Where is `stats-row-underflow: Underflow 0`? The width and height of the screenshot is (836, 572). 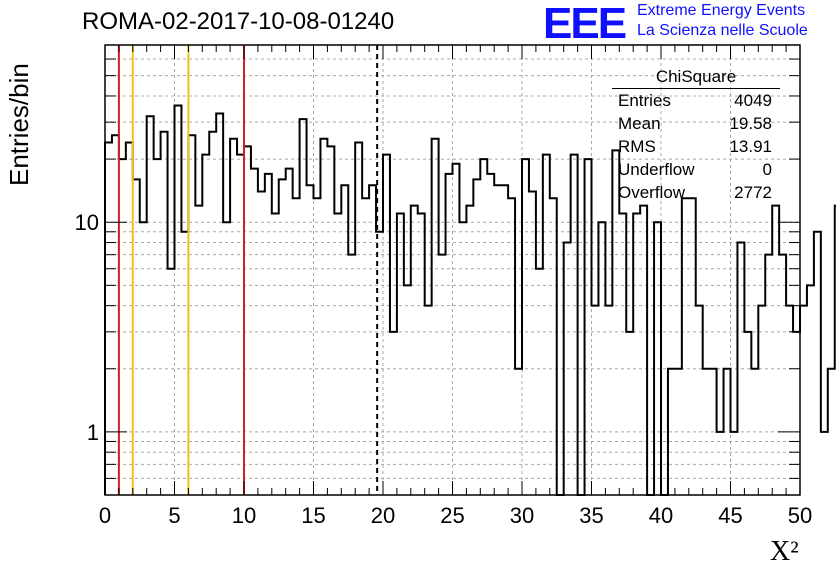 stats-row-underflow: Underflow 0 is located at coordinates (696, 169).